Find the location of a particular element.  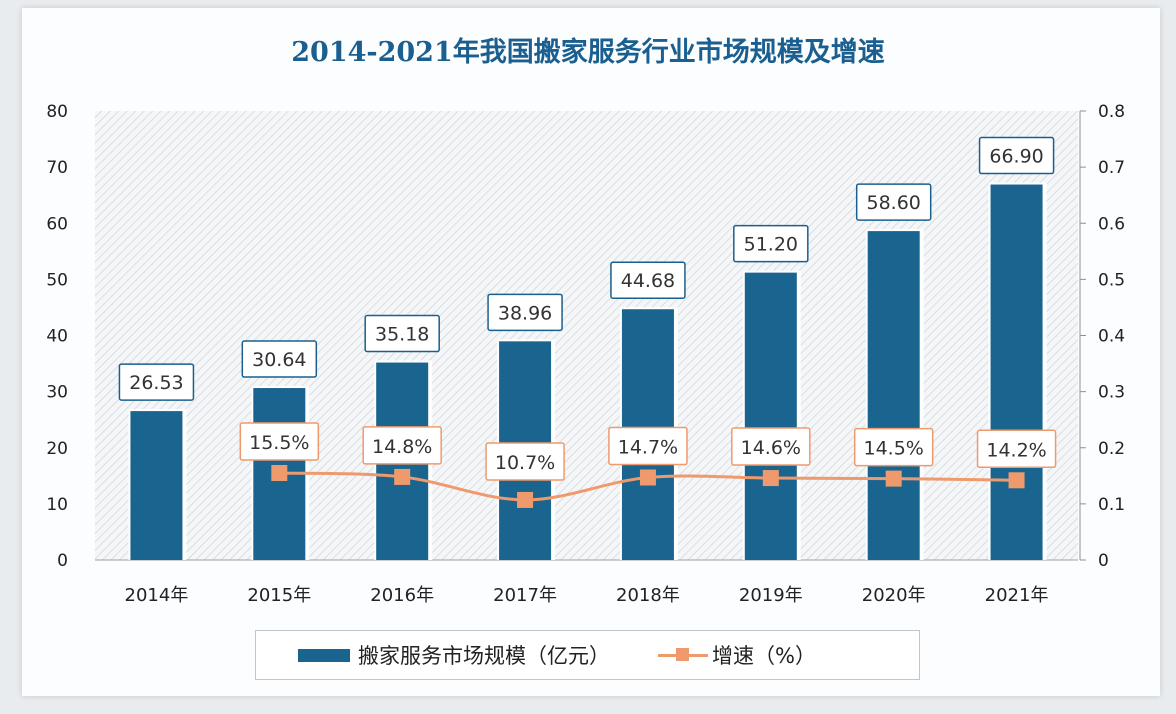

bar-2014年 is located at coordinates (156, 485).